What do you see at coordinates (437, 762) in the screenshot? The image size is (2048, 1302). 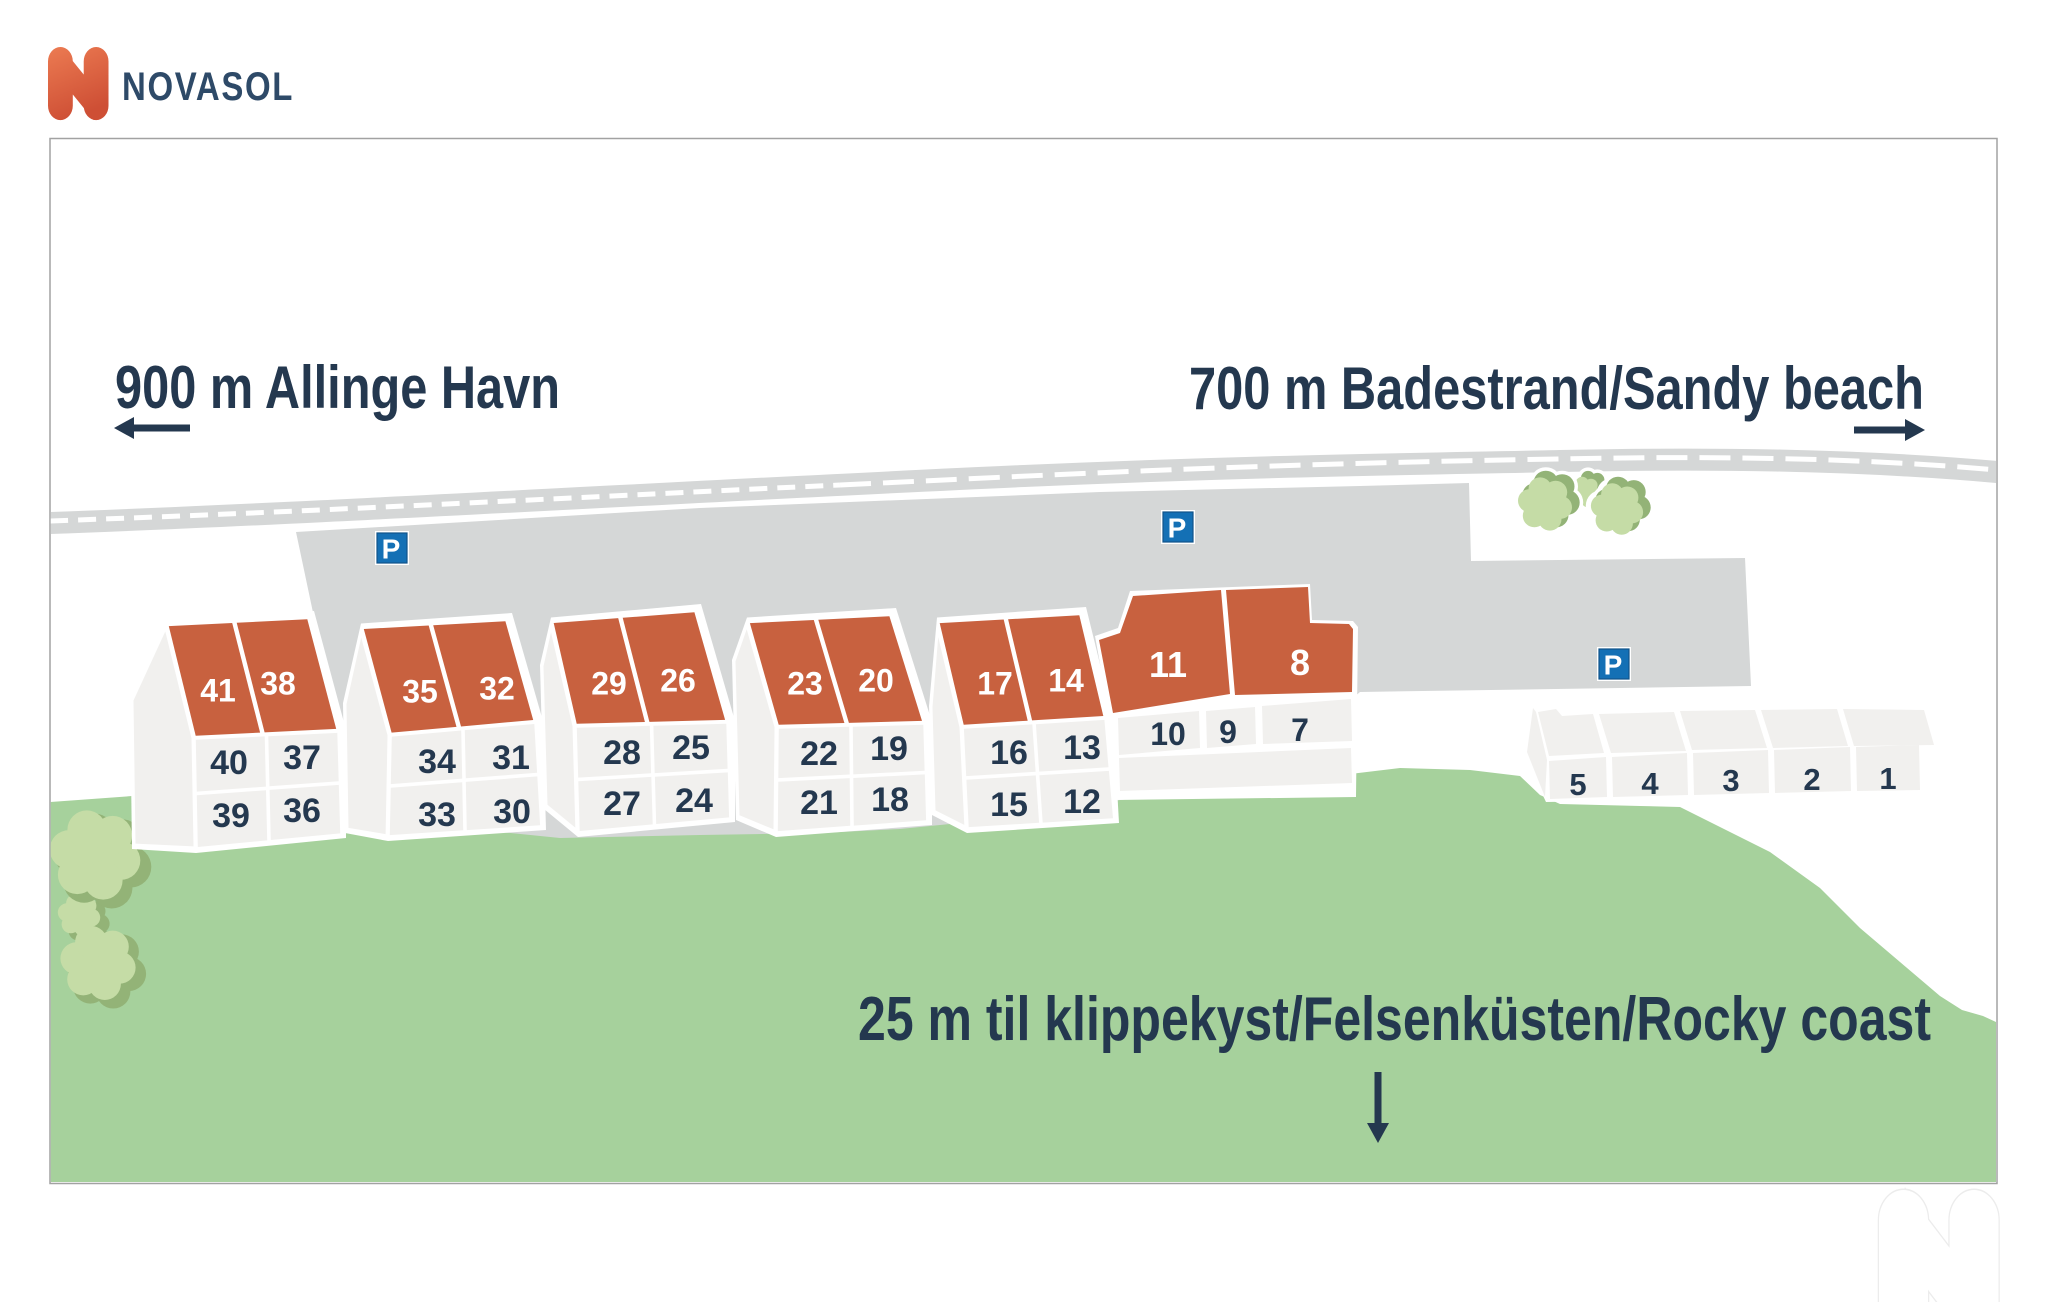 I see `svg-text: 34` at bounding box center [437, 762].